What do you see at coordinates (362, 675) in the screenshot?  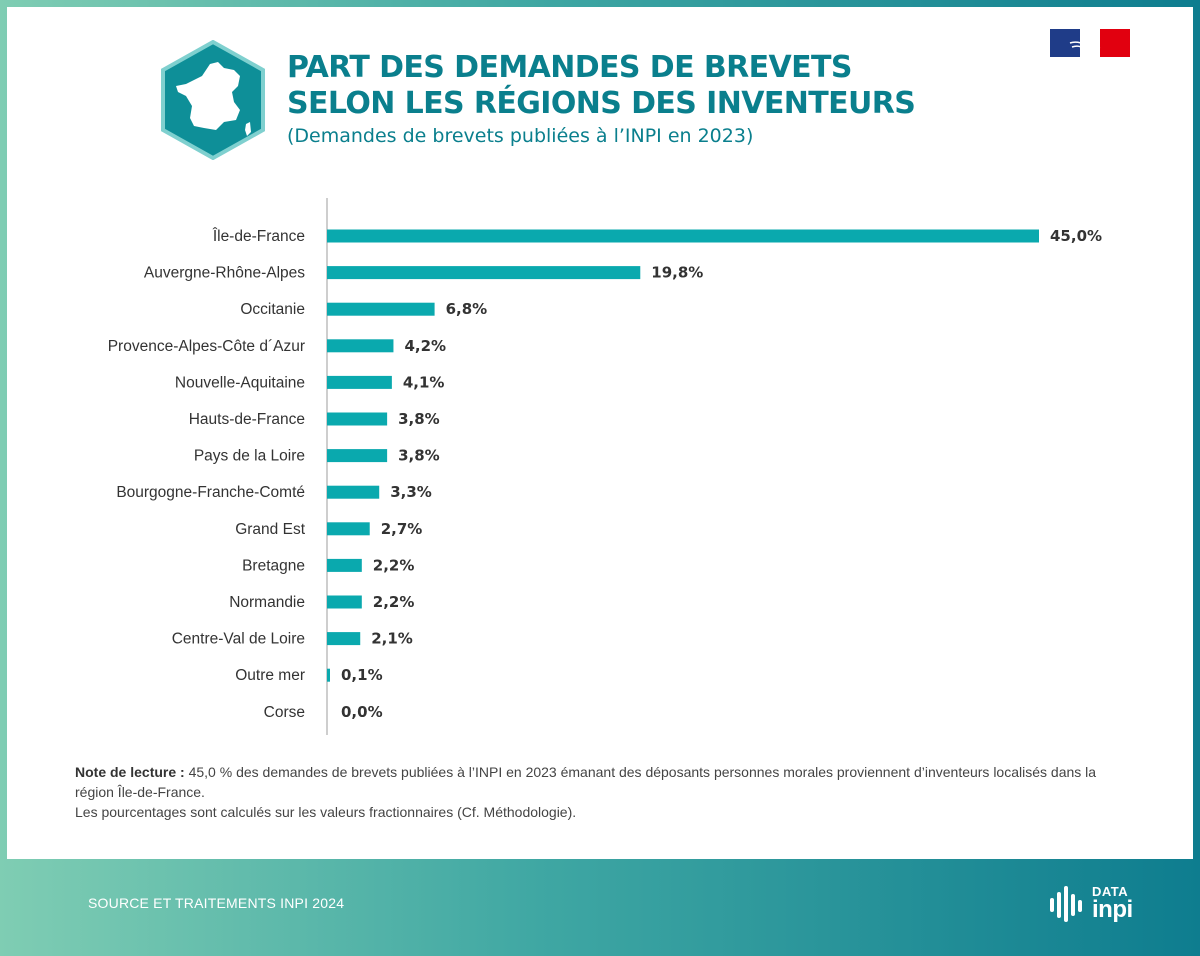 I see `data-label: 0,1%` at bounding box center [362, 675].